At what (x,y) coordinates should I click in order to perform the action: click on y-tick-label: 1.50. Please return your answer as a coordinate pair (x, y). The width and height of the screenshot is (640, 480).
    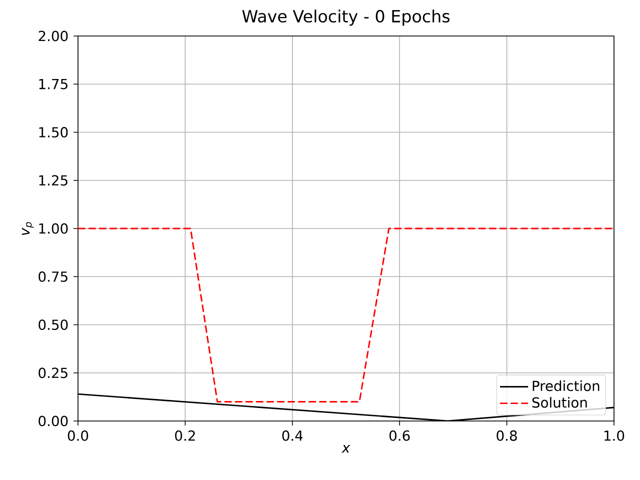
    Looking at the image, I should click on (53, 132).